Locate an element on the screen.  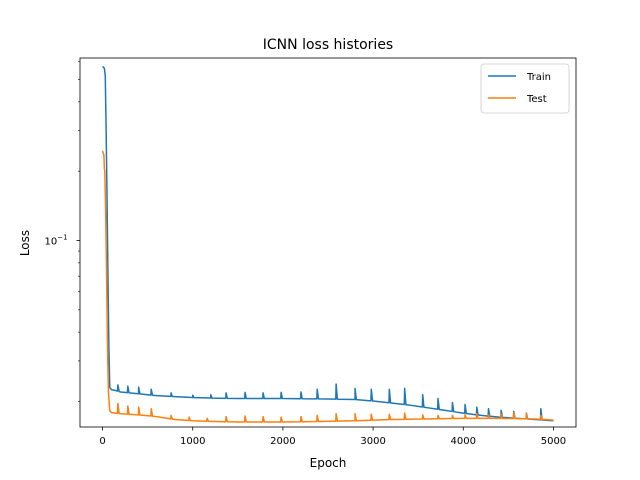
y-axis-label: Loss is located at coordinates (25, 243).